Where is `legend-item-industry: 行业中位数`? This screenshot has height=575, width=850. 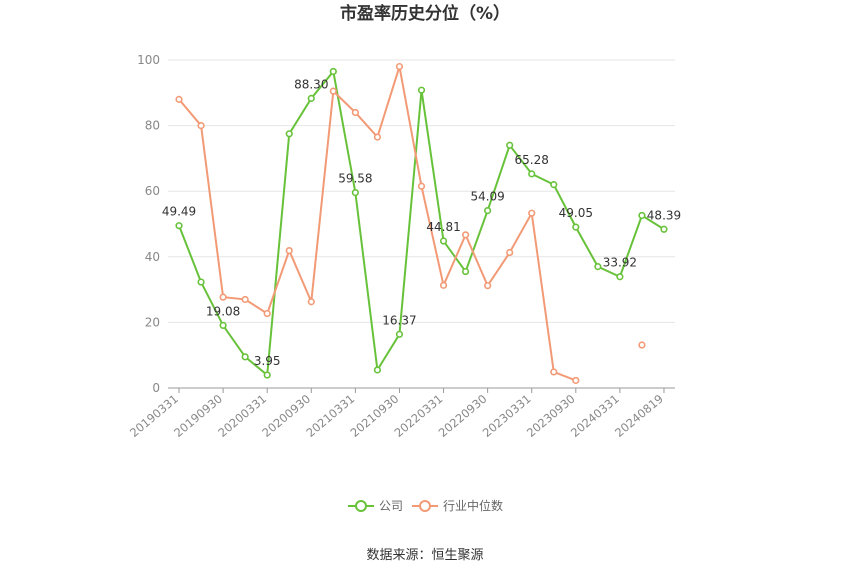
legend-item-industry: 行业中位数 is located at coordinates (457, 505).